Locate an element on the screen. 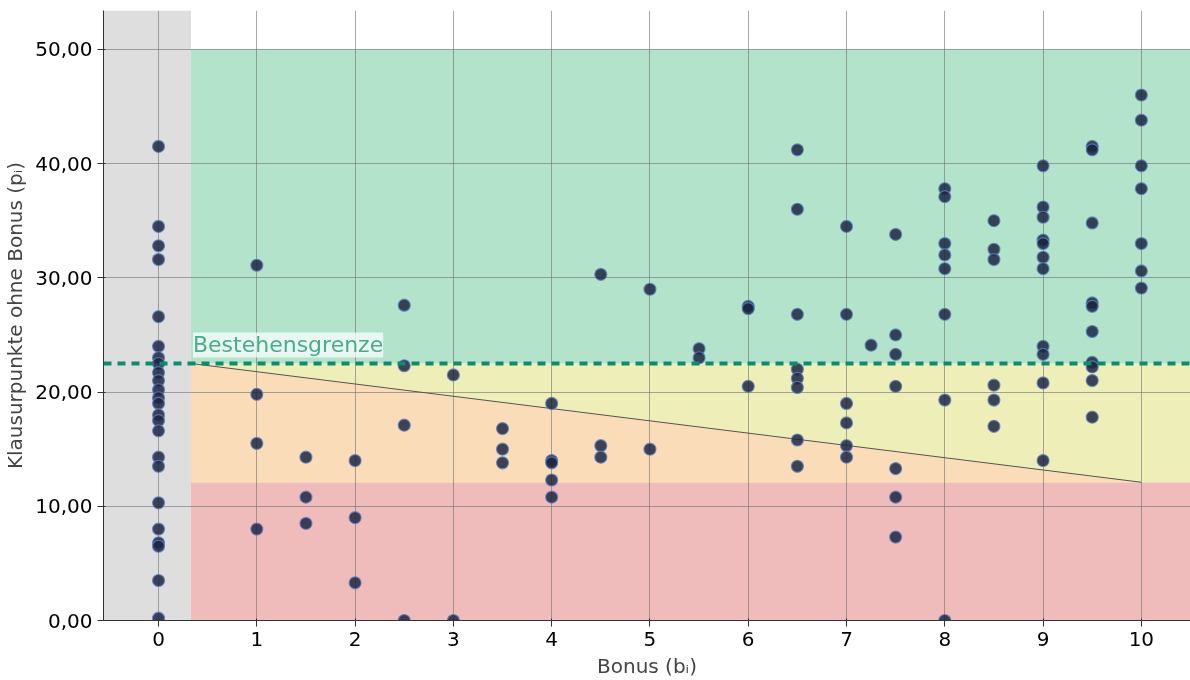  y-tick-label: 40,00 is located at coordinates (64, 163).